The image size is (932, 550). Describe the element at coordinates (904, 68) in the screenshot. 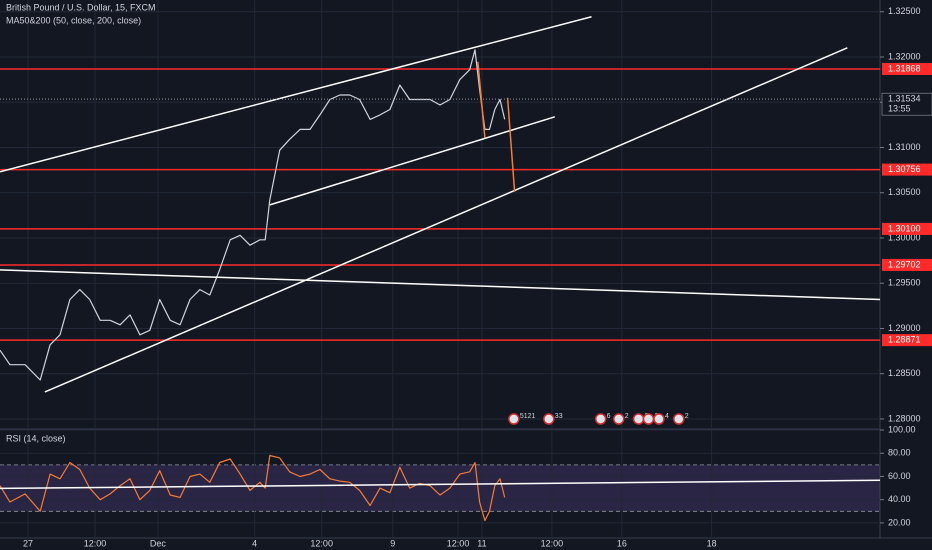

I see `level-label: 1.31868` at that location.